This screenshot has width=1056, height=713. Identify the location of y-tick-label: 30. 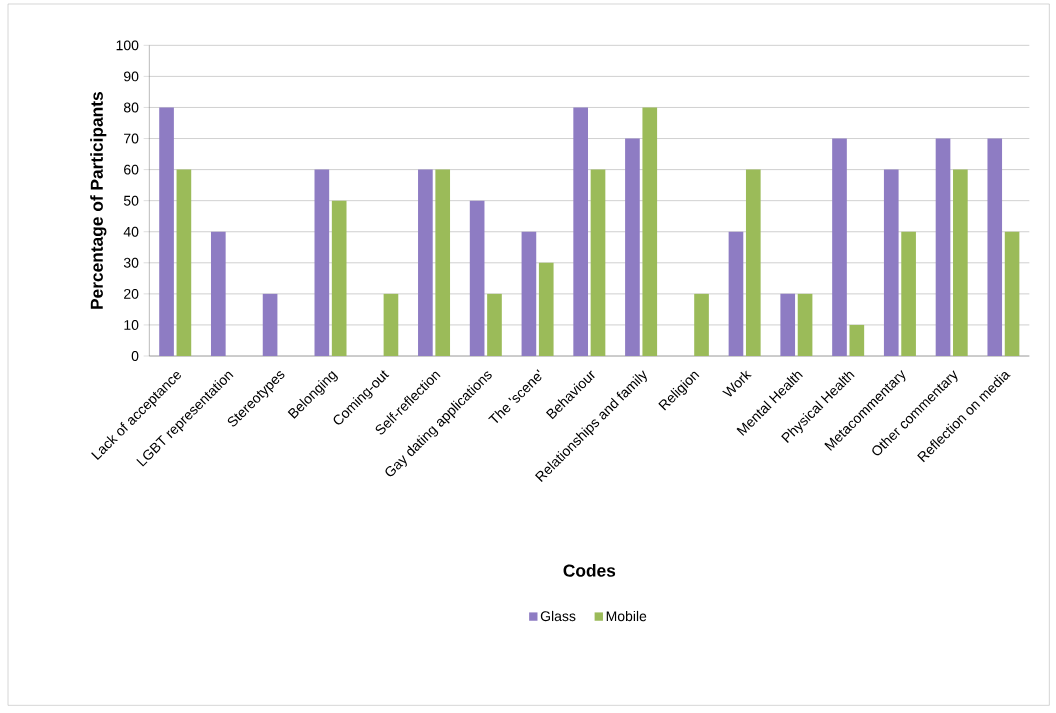
(131, 262).